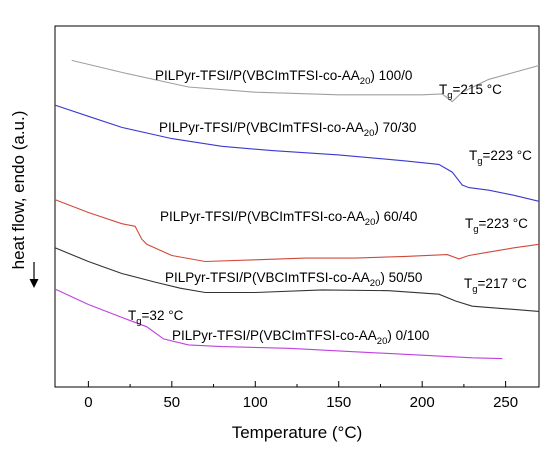  I want to click on tg-label-3: Tg=217 °C, so click(495, 285).